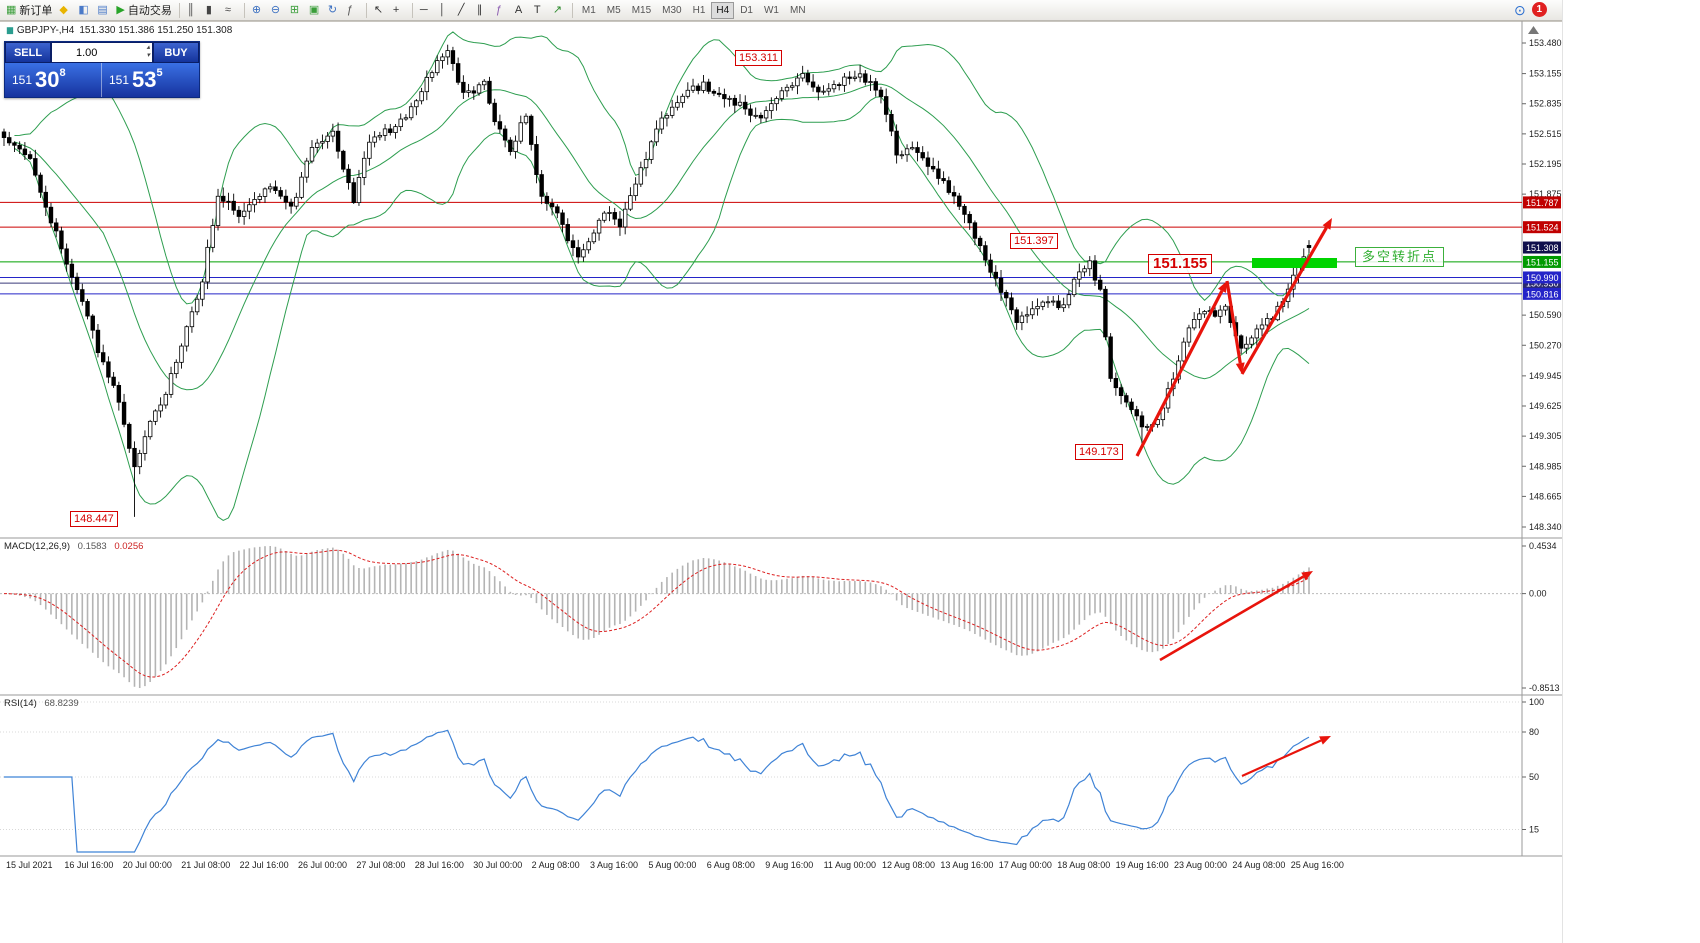  What do you see at coordinates (150, 80) in the screenshot?
I see `buy-price: 151 53 5` at bounding box center [150, 80].